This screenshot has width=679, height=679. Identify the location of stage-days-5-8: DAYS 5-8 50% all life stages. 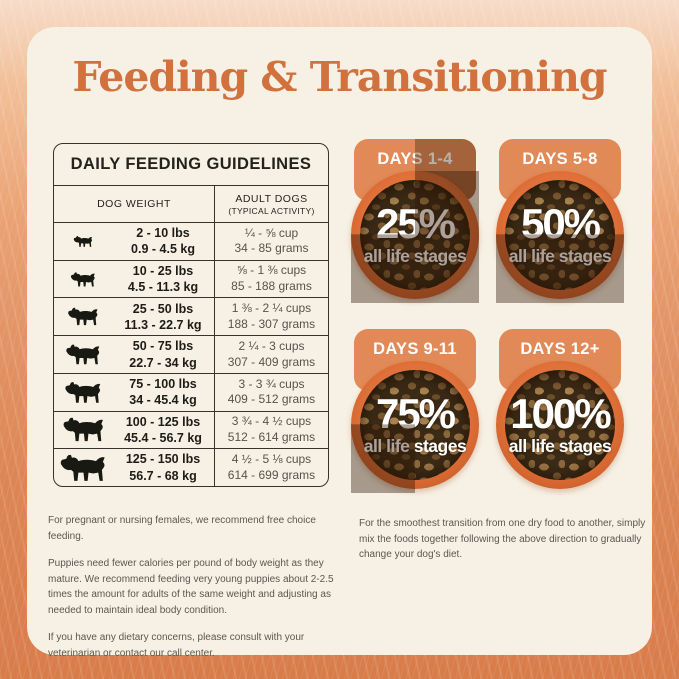
(560, 225).